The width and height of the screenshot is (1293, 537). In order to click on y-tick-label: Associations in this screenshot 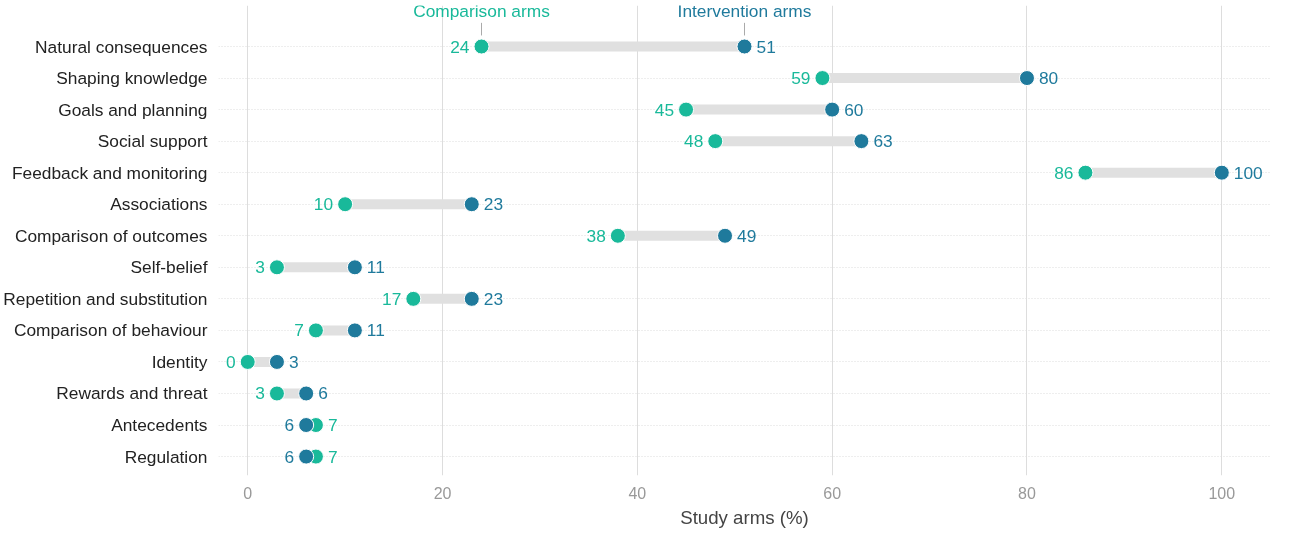, I will do `click(159, 204)`.